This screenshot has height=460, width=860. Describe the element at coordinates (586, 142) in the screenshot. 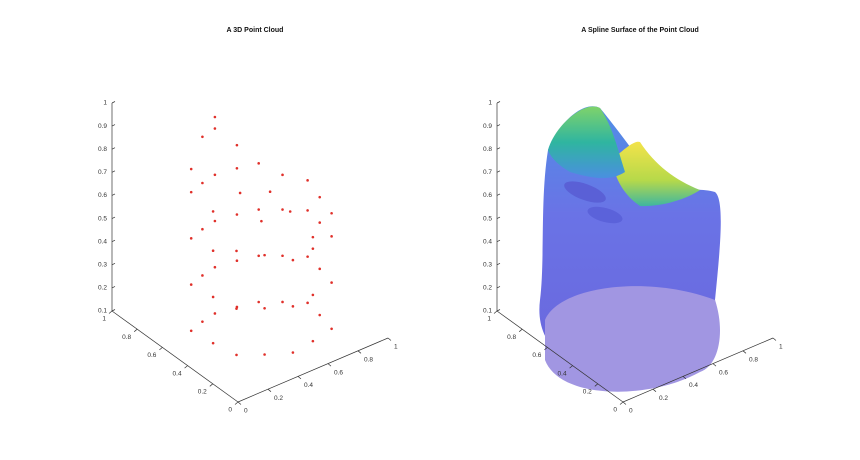

I see `surface-peak` at that location.